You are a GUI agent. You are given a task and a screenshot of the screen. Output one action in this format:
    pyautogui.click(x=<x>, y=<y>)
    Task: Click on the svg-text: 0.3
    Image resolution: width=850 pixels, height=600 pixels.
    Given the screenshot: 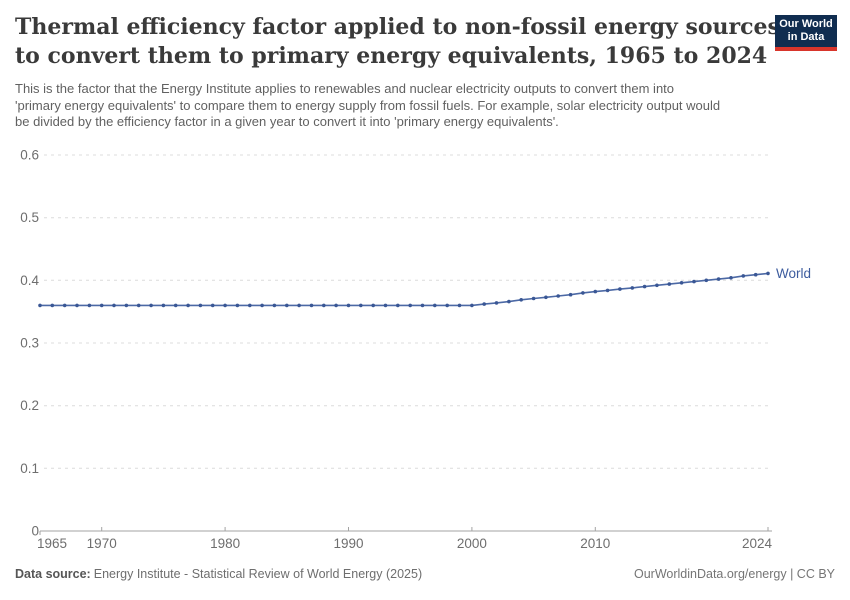 What is the action you would take?
    pyautogui.click(x=29, y=343)
    